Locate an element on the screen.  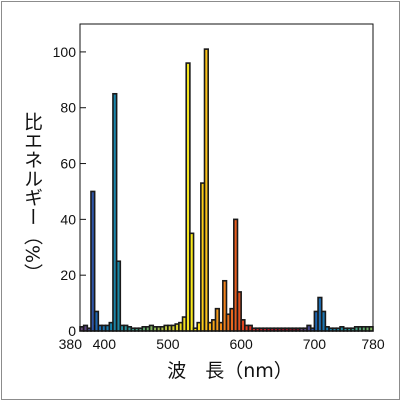
y-axis-title: 比エネルギー（%） is located at coordinates (32, 197).